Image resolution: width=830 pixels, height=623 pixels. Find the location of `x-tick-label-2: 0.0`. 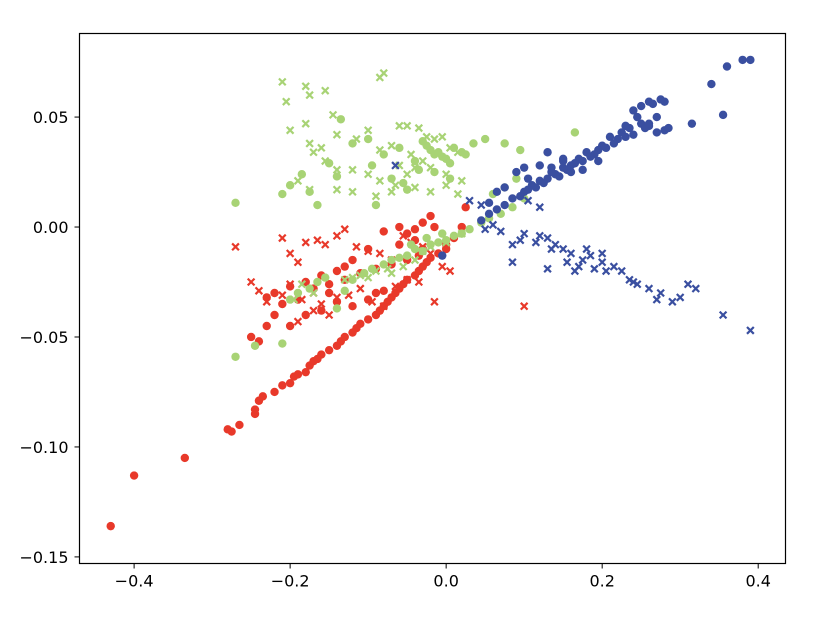

x-tick-label-2: 0.0 is located at coordinates (445, 581).